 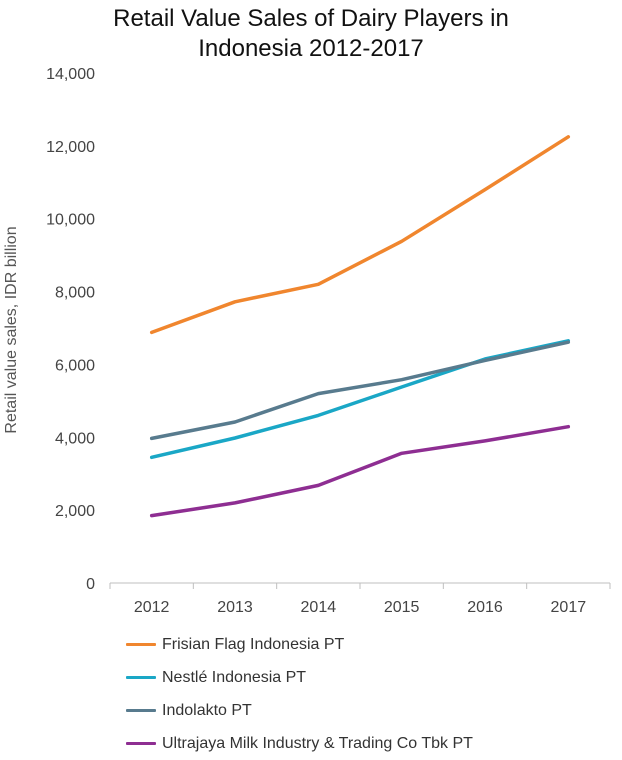 I want to click on x-tick-label: 2012, so click(x=152, y=607).